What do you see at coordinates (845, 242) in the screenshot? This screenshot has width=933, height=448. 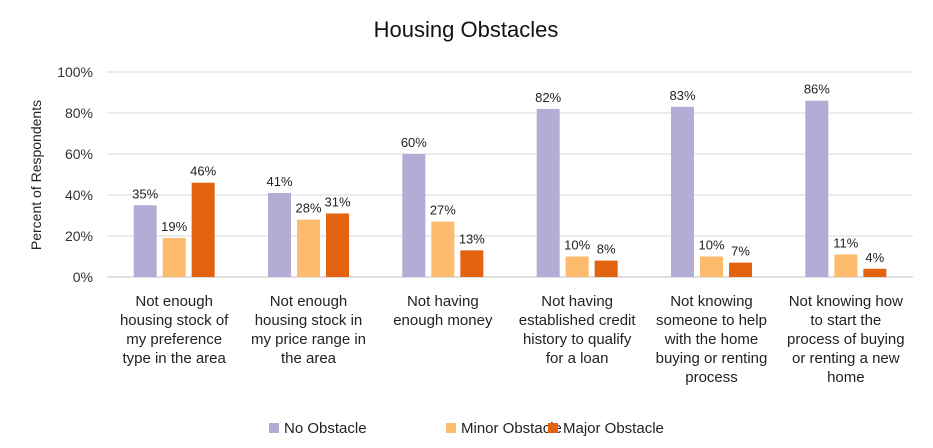 I see `data-label: 11%` at bounding box center [845, 242].